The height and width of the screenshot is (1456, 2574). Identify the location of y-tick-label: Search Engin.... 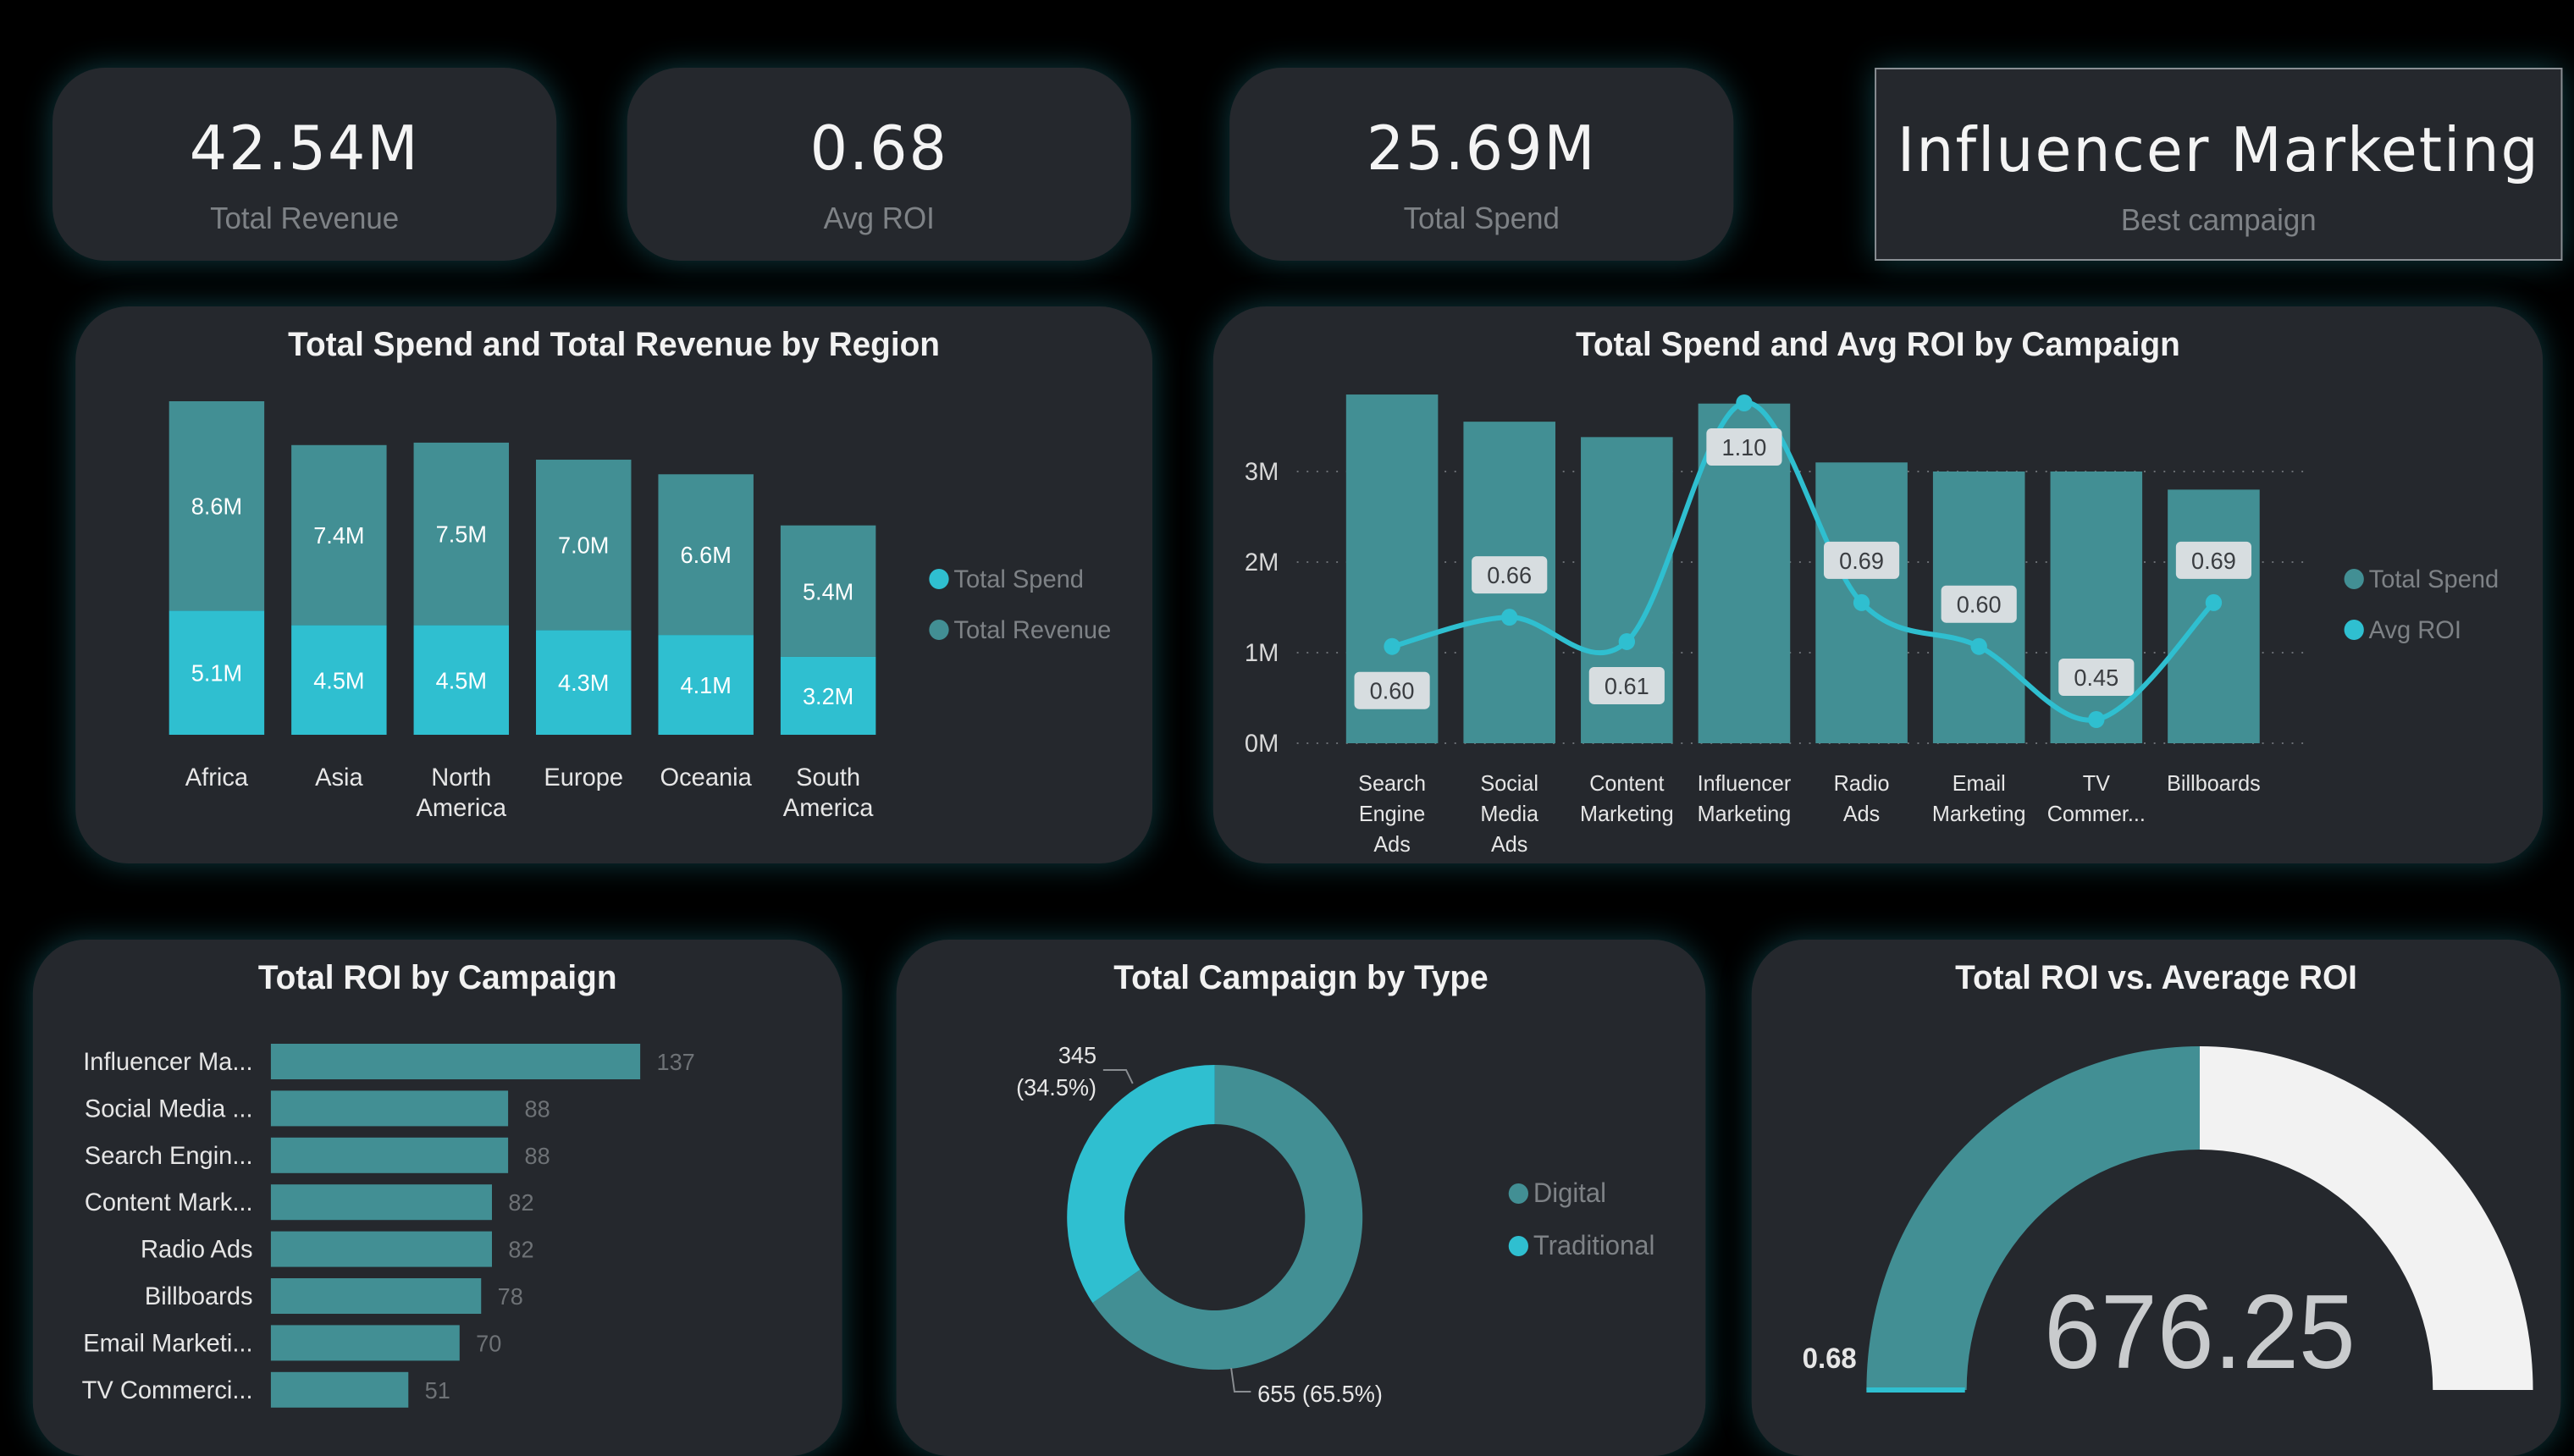
(169, 1155).